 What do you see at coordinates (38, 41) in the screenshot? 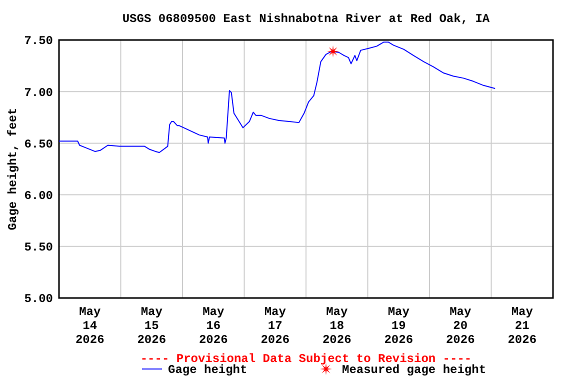
I see `y-tick-label: 7.50` at bounding box center [38, 41].